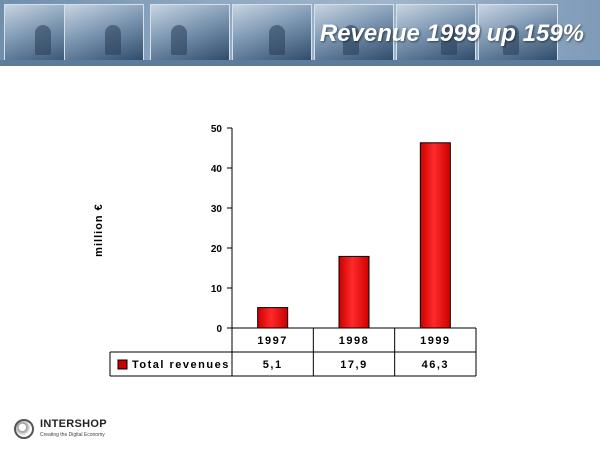 The image size is (600, 450). What do you see at coordinates (354, 235) in the screenshot?
I see `bars` at bounding box center [354, 235].